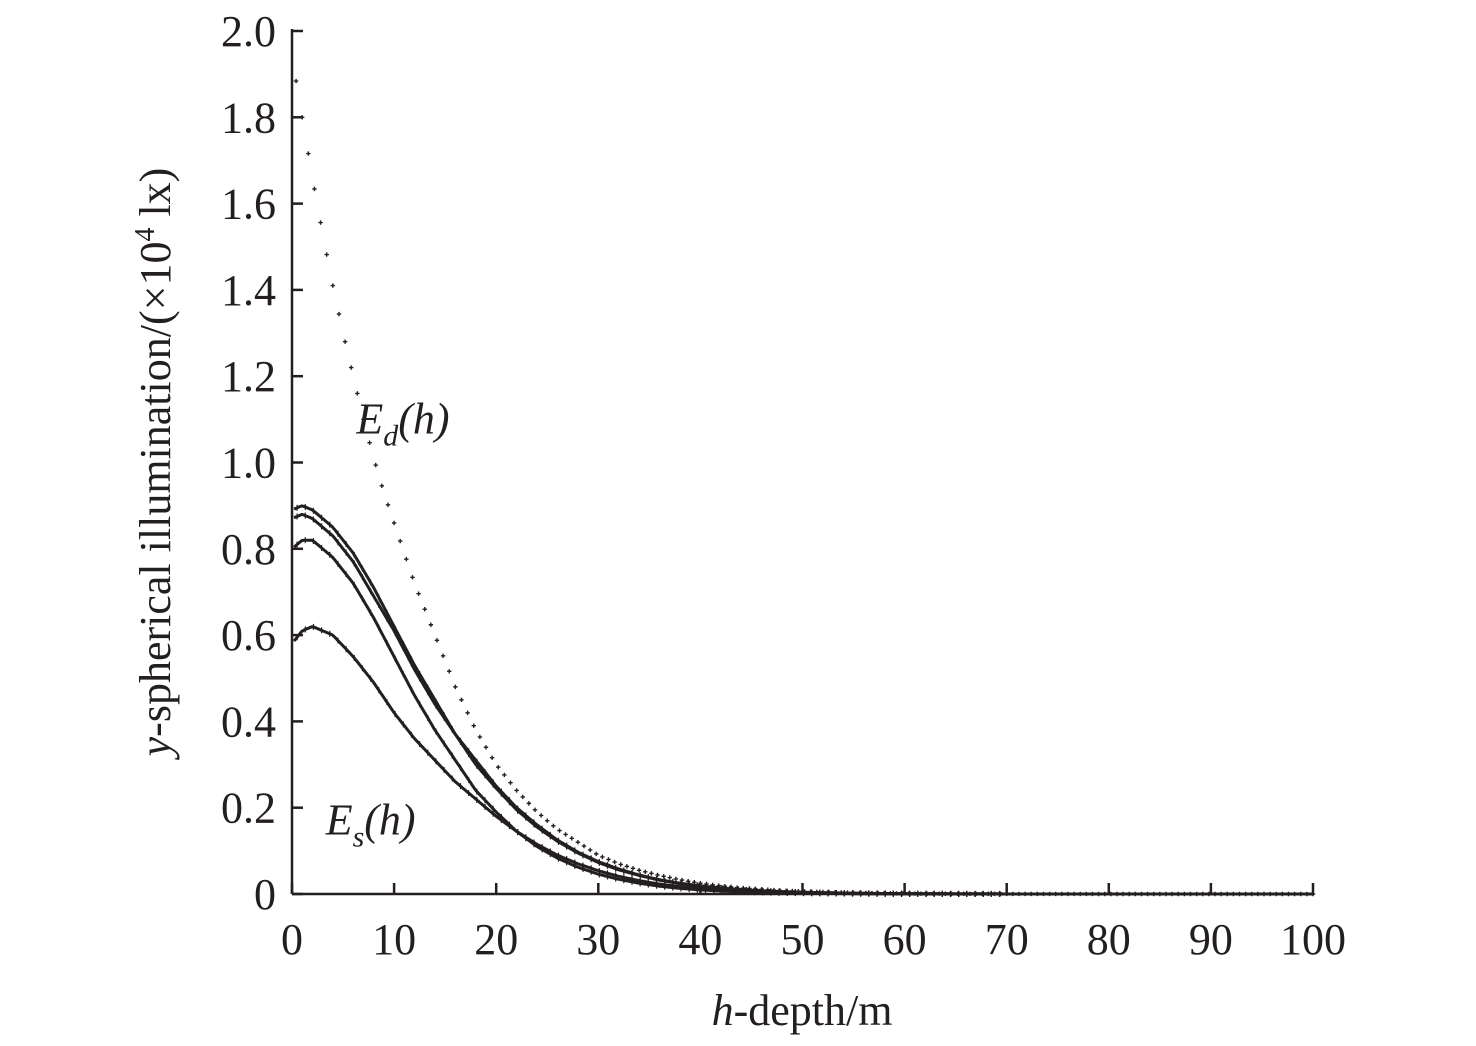  I want to click on y-axis-title-sup: 4, so click(145, 235).